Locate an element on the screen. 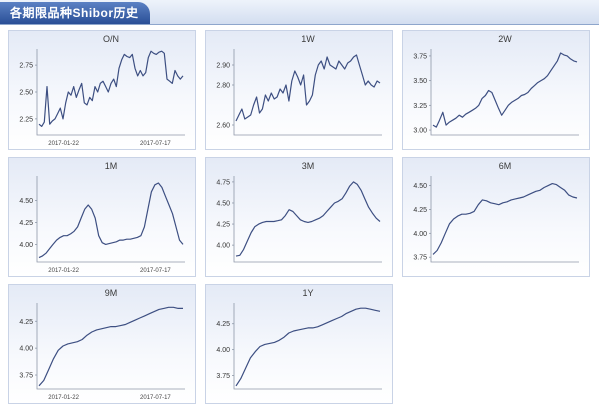 Image resolution: width=599 pixels, height=409 pixels. y-tick-label: 2.25 is located at coordinates (26, 119).